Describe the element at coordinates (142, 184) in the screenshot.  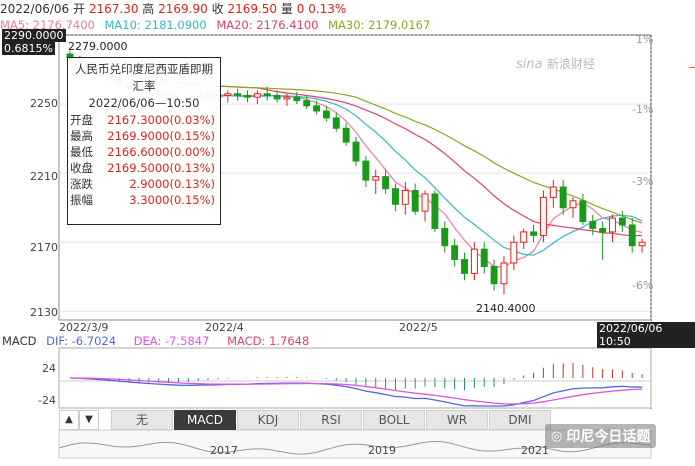
I see `tooltip-row-change: 涨跌 2.9000(0.13%)` at that location.